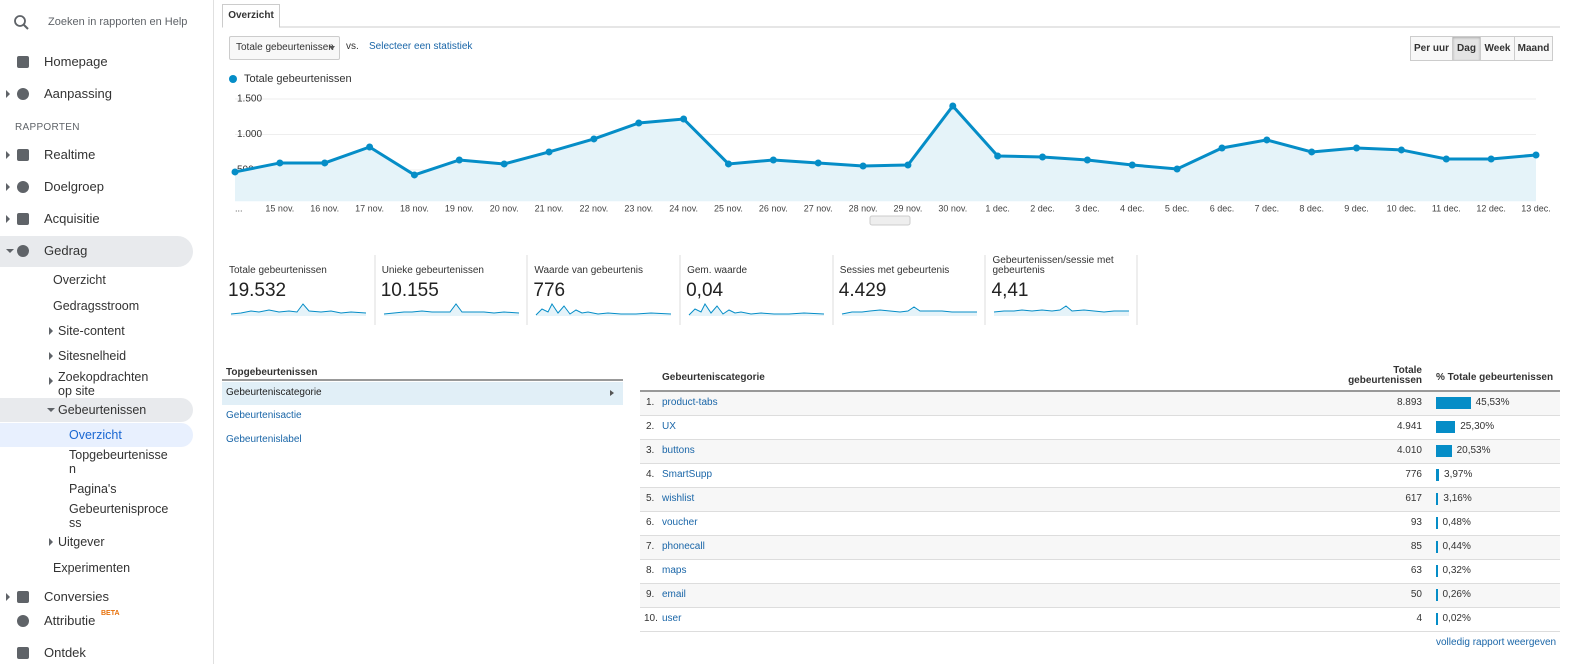 This screenshot has width=1572, height=664. Describe the element at coordinates (279, 208) in the screenshot. I see `x-tick-label: 15 nov.` at that location.